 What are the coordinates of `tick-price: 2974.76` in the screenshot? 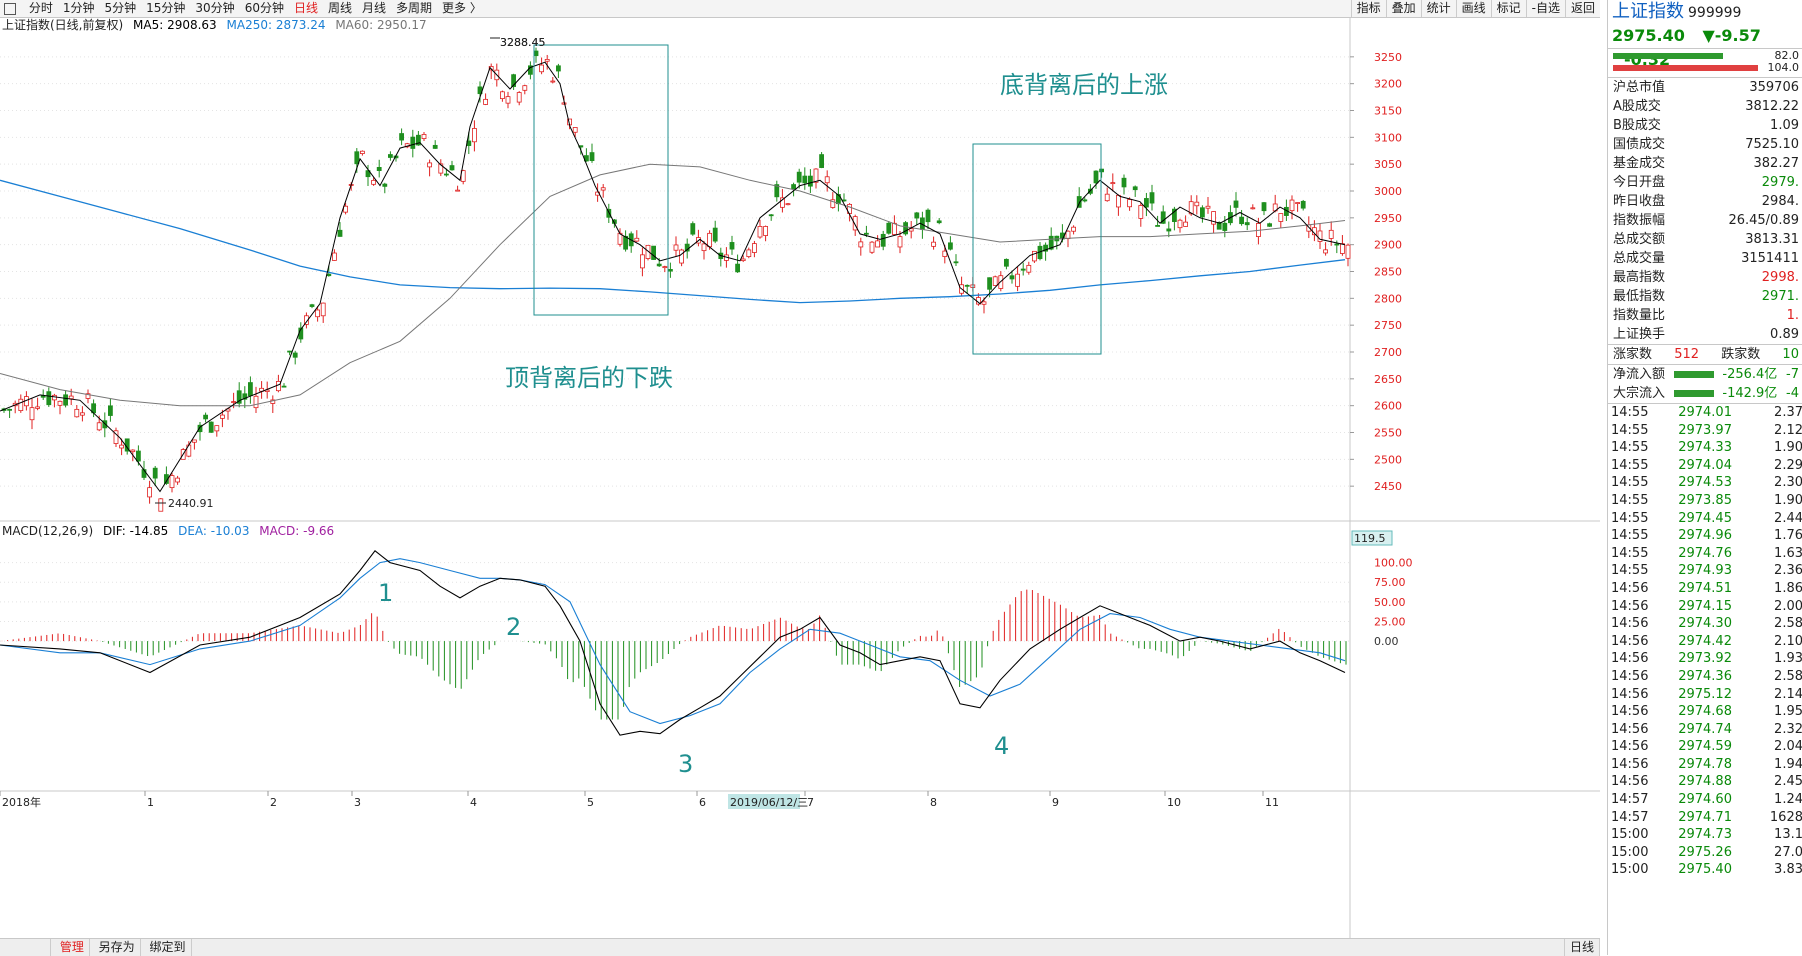 It's located at (1705, 553).